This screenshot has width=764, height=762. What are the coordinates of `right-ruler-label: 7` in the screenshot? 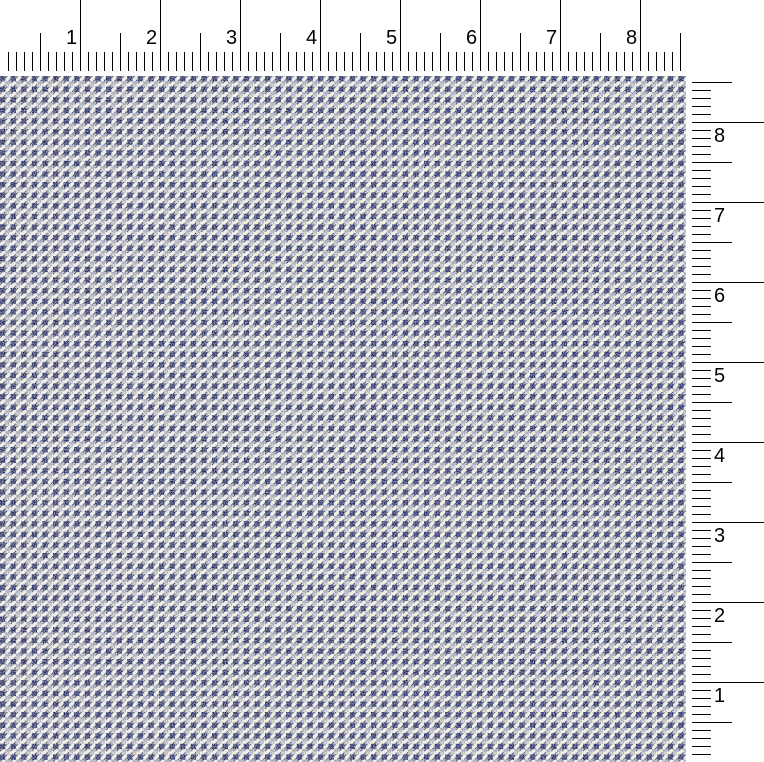 It's located at (720, 216).